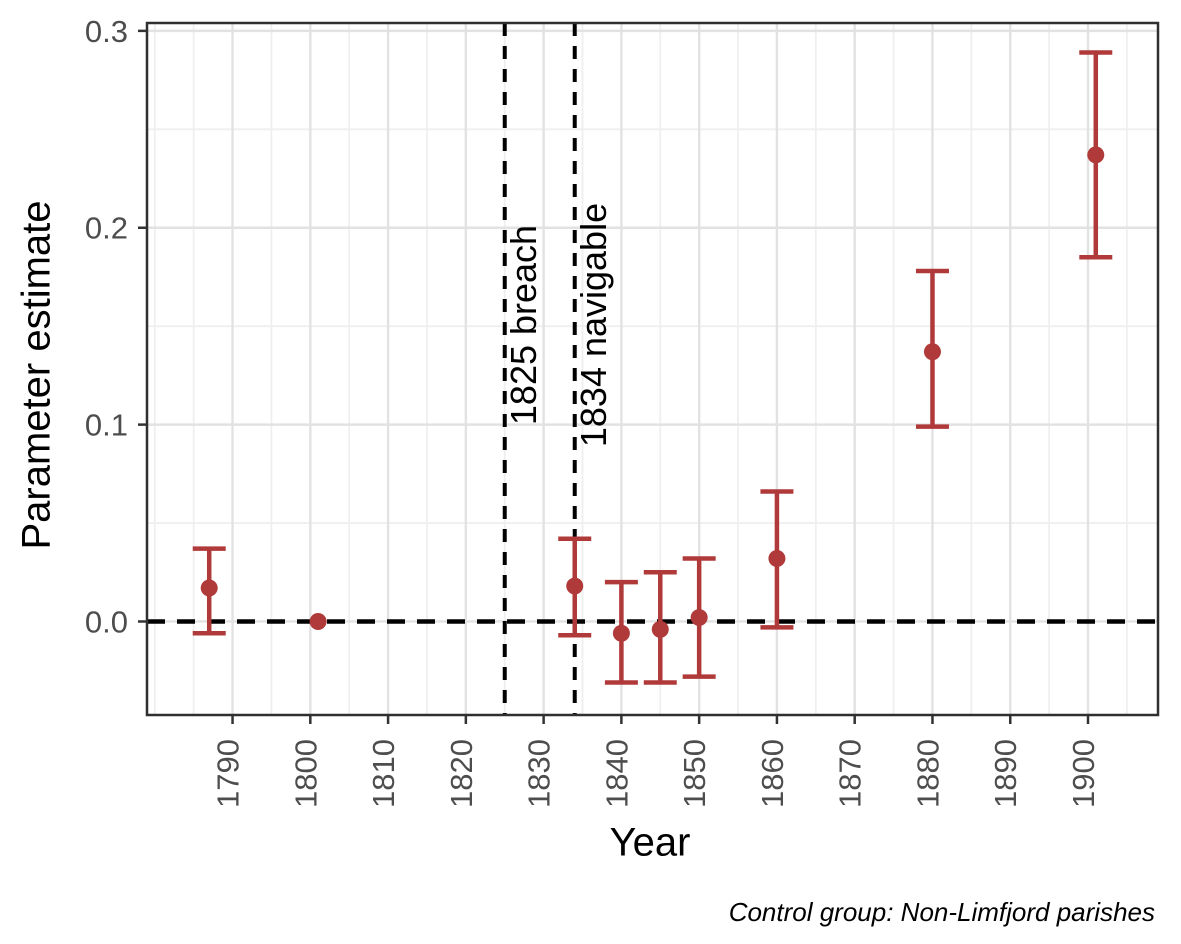 This screenshot has height=944, width=1181. What do you see at coordinates (461, 773) in the screenshot?
I see `x-tick-label: 1820` at bounding box center [461, 773].